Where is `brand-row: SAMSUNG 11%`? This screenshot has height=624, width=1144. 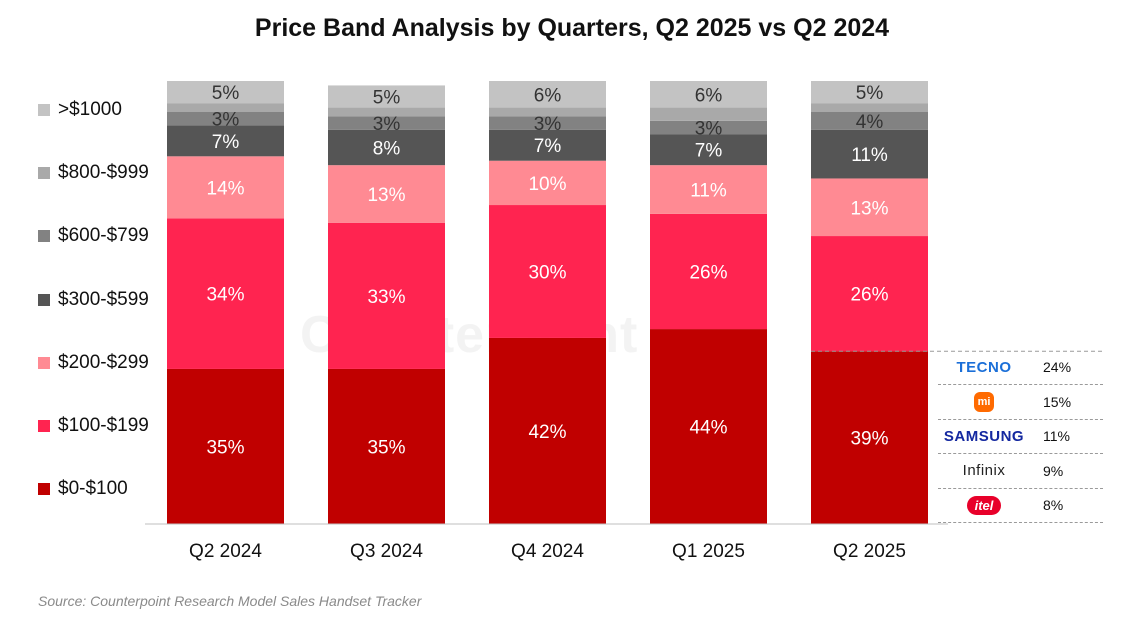 brand-row: SAMSUNG 11% is located at coordinates (1020, 437).